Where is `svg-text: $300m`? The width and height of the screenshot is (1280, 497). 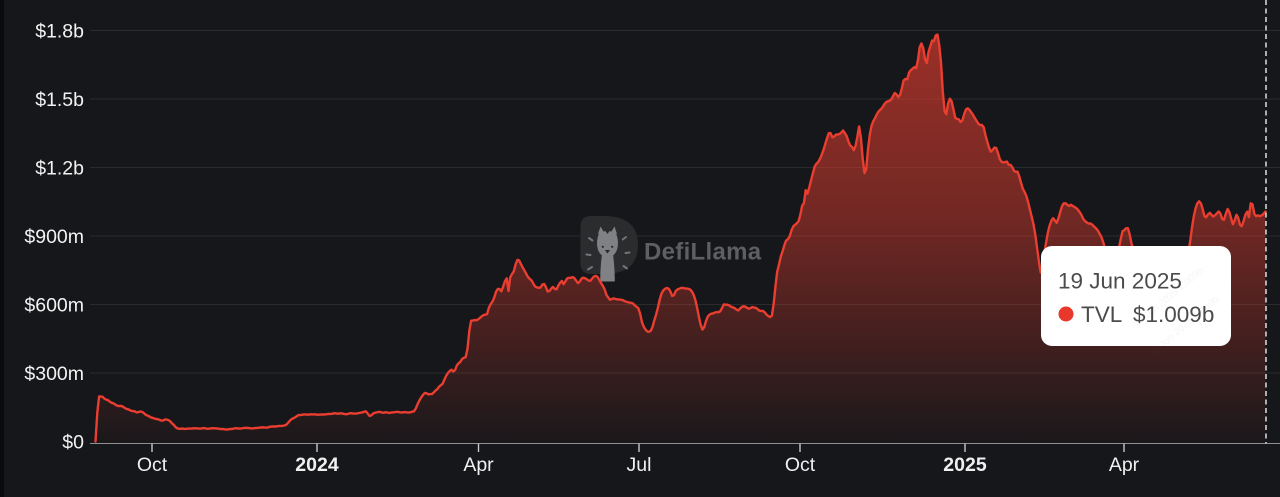
svg-text: $300m is located at coordinates (54, 374).